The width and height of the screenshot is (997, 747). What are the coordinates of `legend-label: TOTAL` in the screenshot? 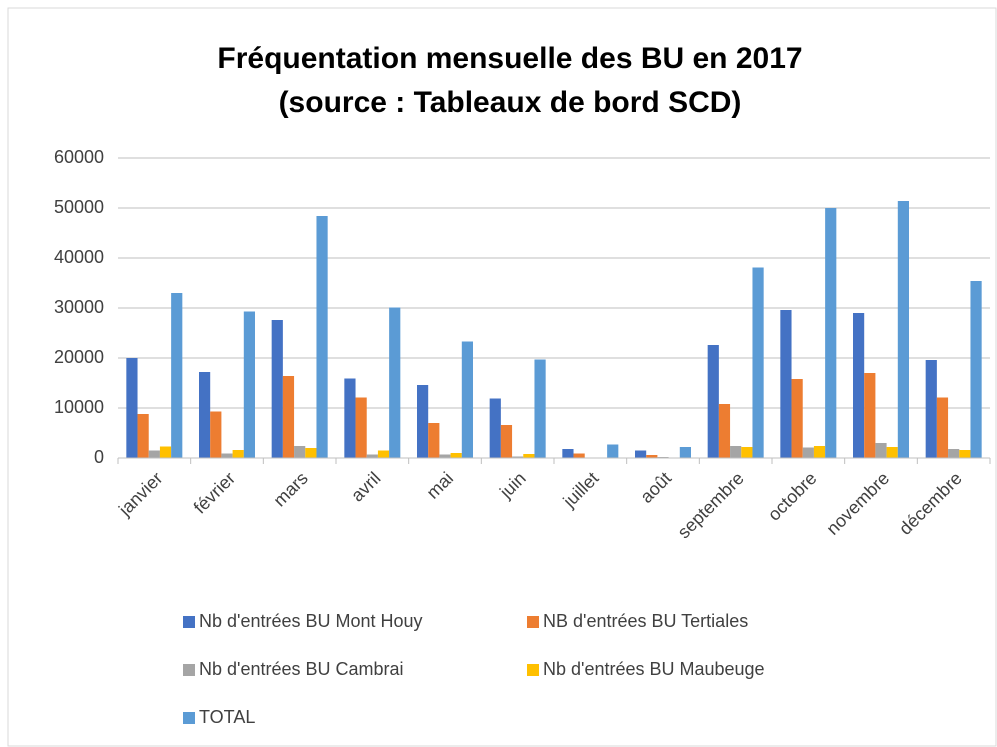 It's located at (227, 717).